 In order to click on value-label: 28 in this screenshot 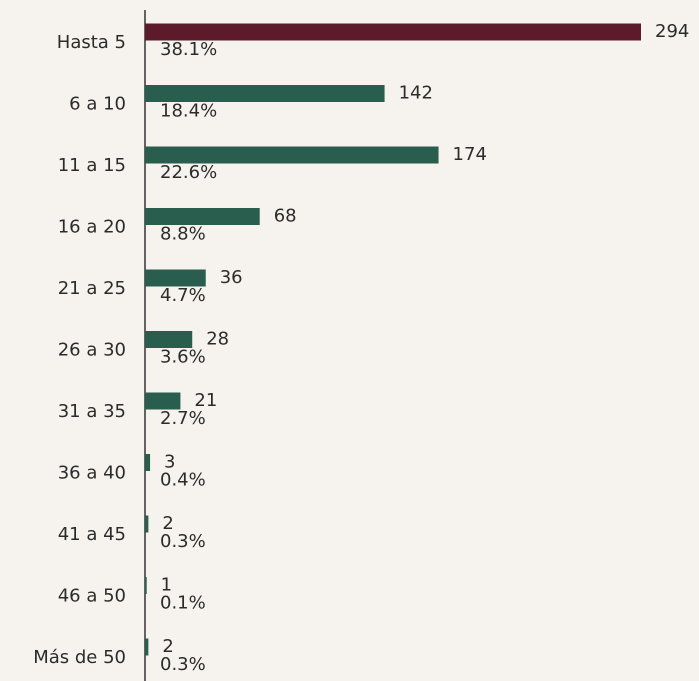, I will do `click(217, 339)`.